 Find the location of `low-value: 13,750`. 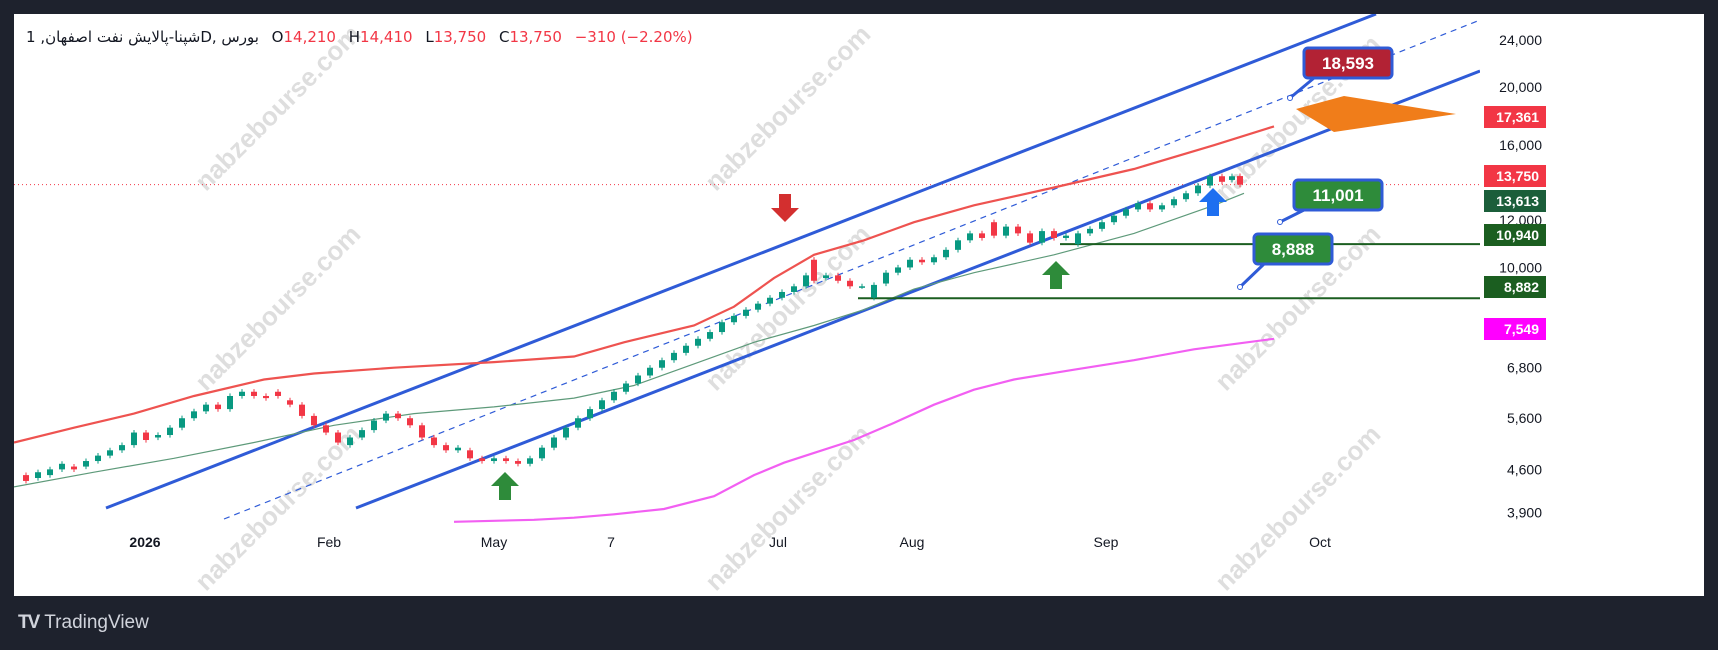

low-value: 13,750 is located at coordinates (460, 37).